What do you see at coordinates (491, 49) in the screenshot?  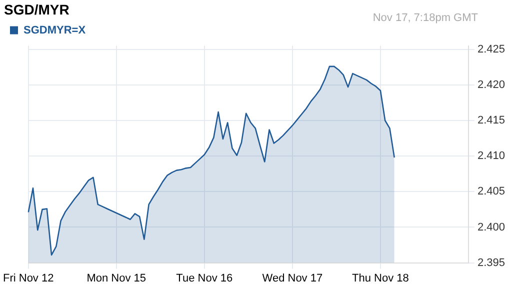 I see `y-tick-label: 2.425` at bounding box center [491, 49].